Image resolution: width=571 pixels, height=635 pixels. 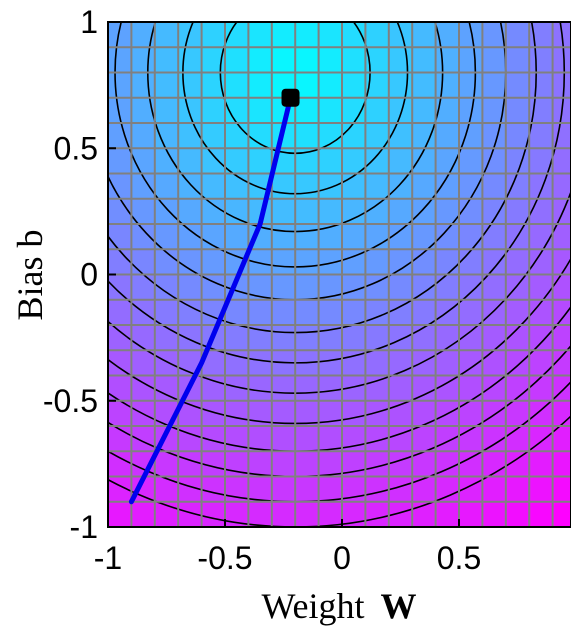 I want to click on x-tick-label: 0, so click(x=342, y=558).